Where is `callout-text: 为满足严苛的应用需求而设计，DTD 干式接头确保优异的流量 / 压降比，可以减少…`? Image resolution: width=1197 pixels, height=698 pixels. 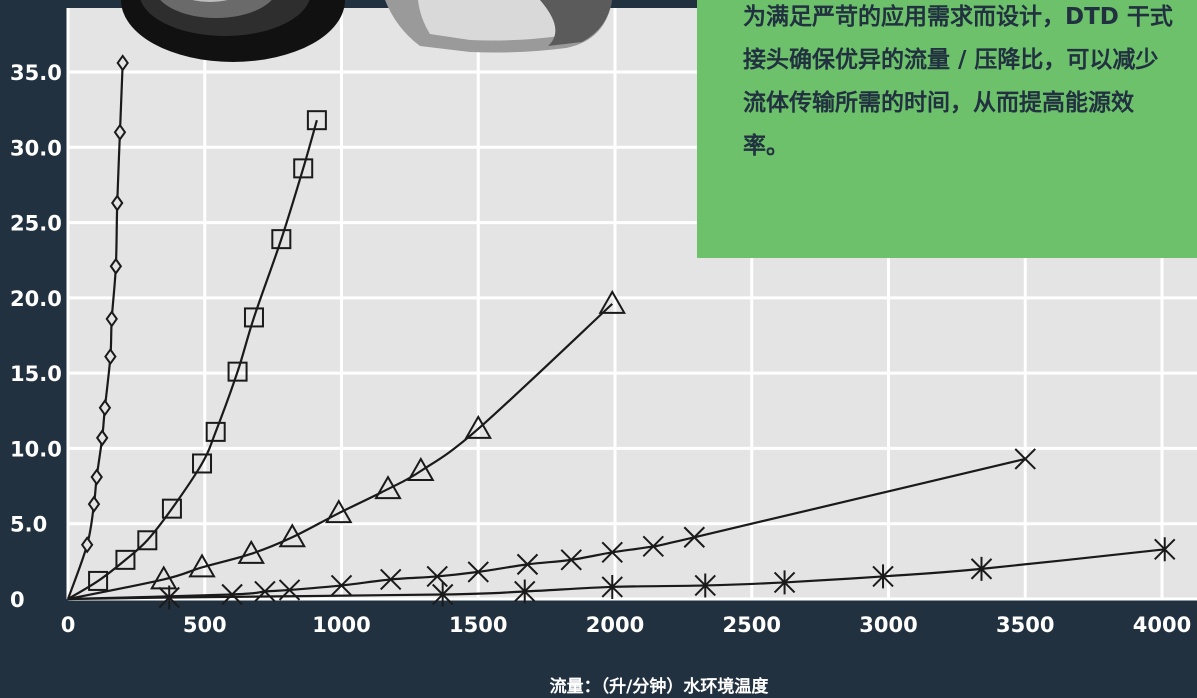
callout-text: 为满足严苛的应用需求而设计，DTD 干式接头确保优异的流量 / 压降比，可以减少… is located at coordinates (958, 81).